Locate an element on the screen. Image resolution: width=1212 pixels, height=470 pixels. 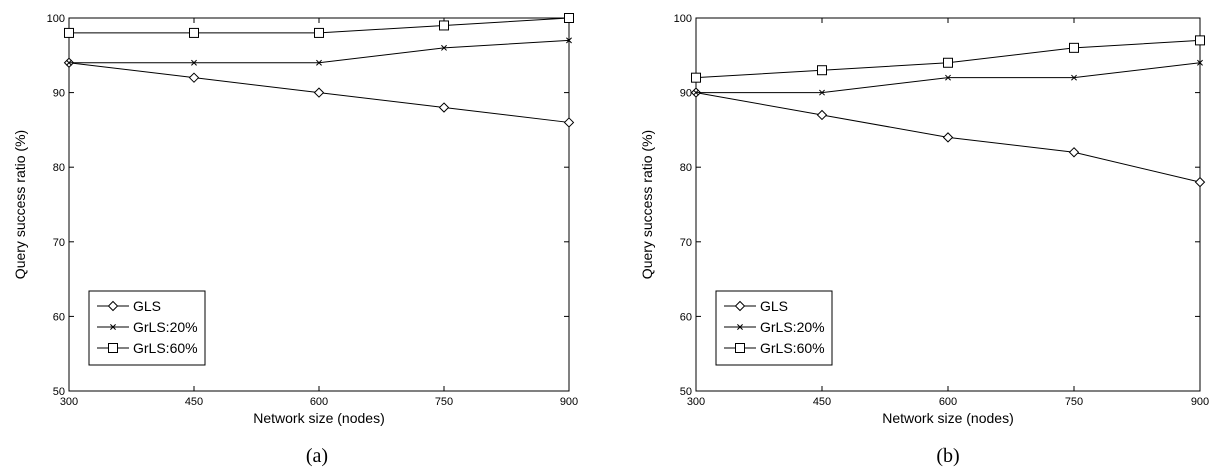
panel-caption: (b) is located at coordinates (947, 456).